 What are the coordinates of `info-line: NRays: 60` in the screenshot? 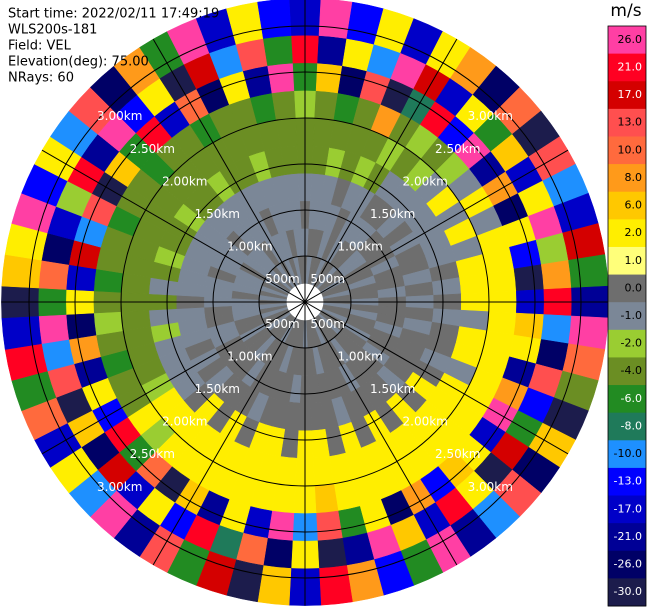 It's located at (41, 78).